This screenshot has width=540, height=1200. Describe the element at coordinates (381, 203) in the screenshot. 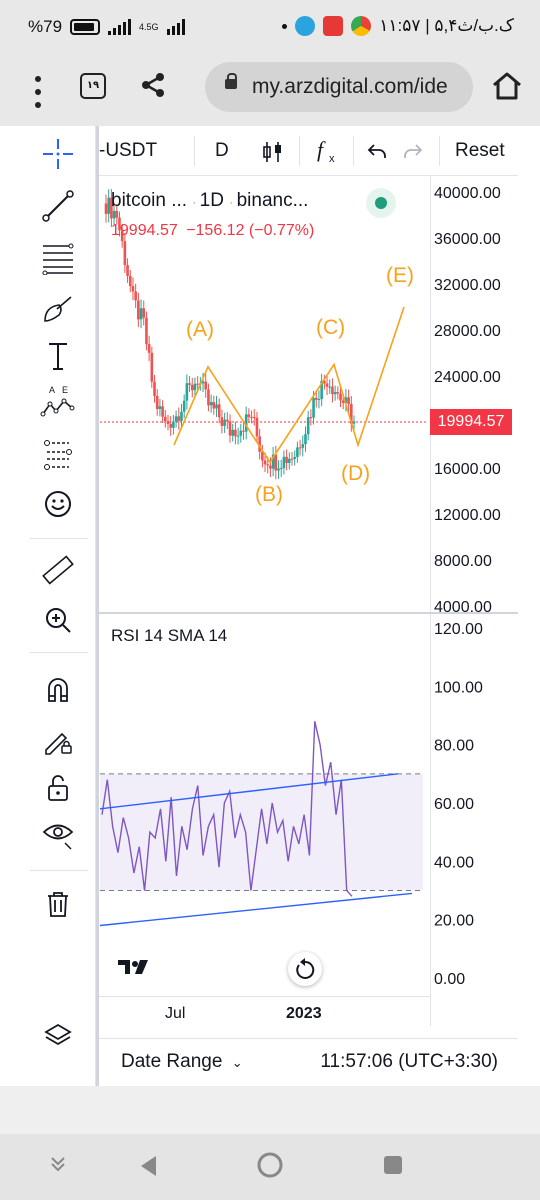

I see `market-status-icon` at that location.